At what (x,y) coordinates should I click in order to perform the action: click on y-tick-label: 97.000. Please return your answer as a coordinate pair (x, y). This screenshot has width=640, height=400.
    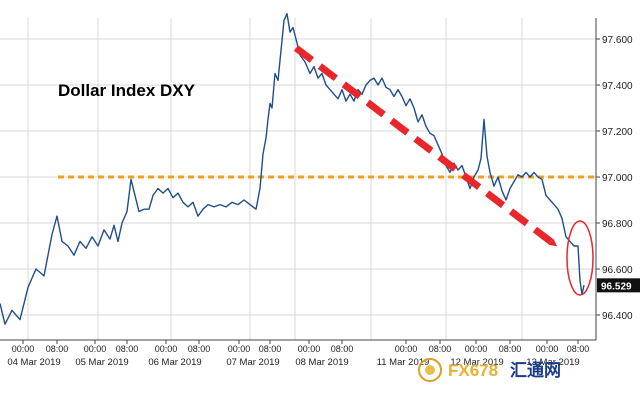
    Looking at the image, I should click on (617, 178).